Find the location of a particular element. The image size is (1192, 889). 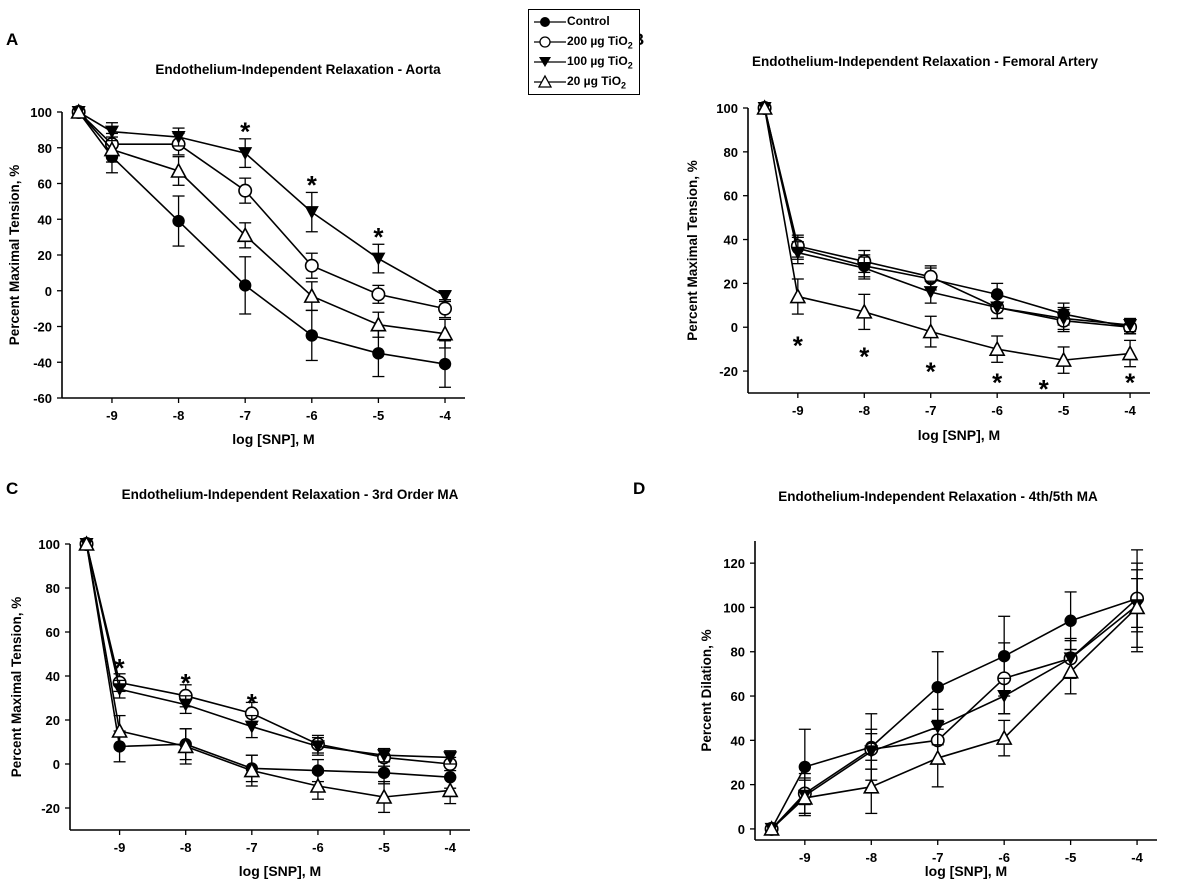

open-circle-icon is located at coordinates (550, 42).